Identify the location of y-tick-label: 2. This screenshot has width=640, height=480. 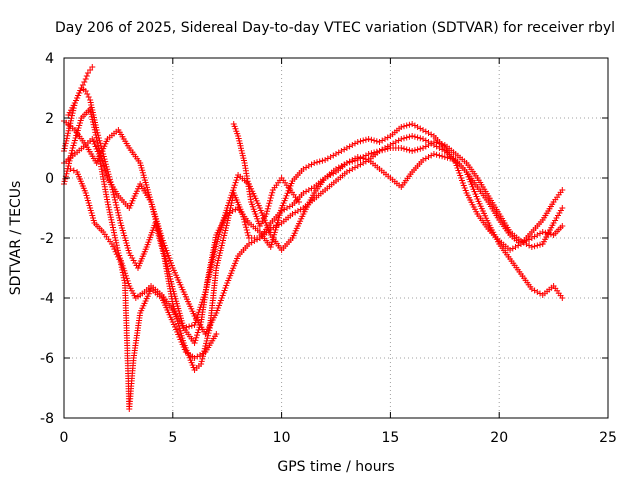
(49, 119).